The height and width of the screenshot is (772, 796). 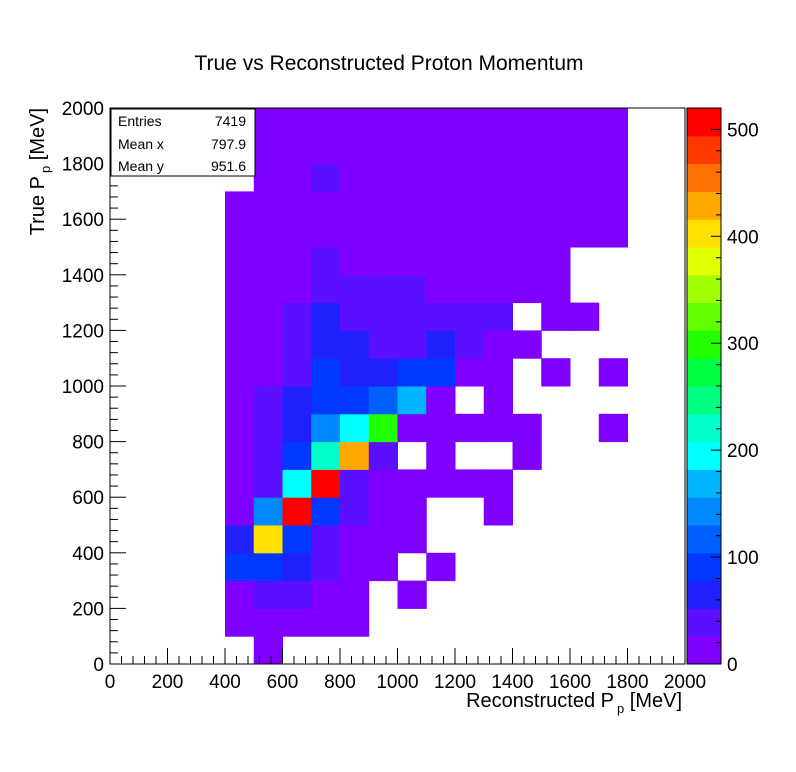 I want to click on x-tick-label: 1800, so click(x=627, y=682).